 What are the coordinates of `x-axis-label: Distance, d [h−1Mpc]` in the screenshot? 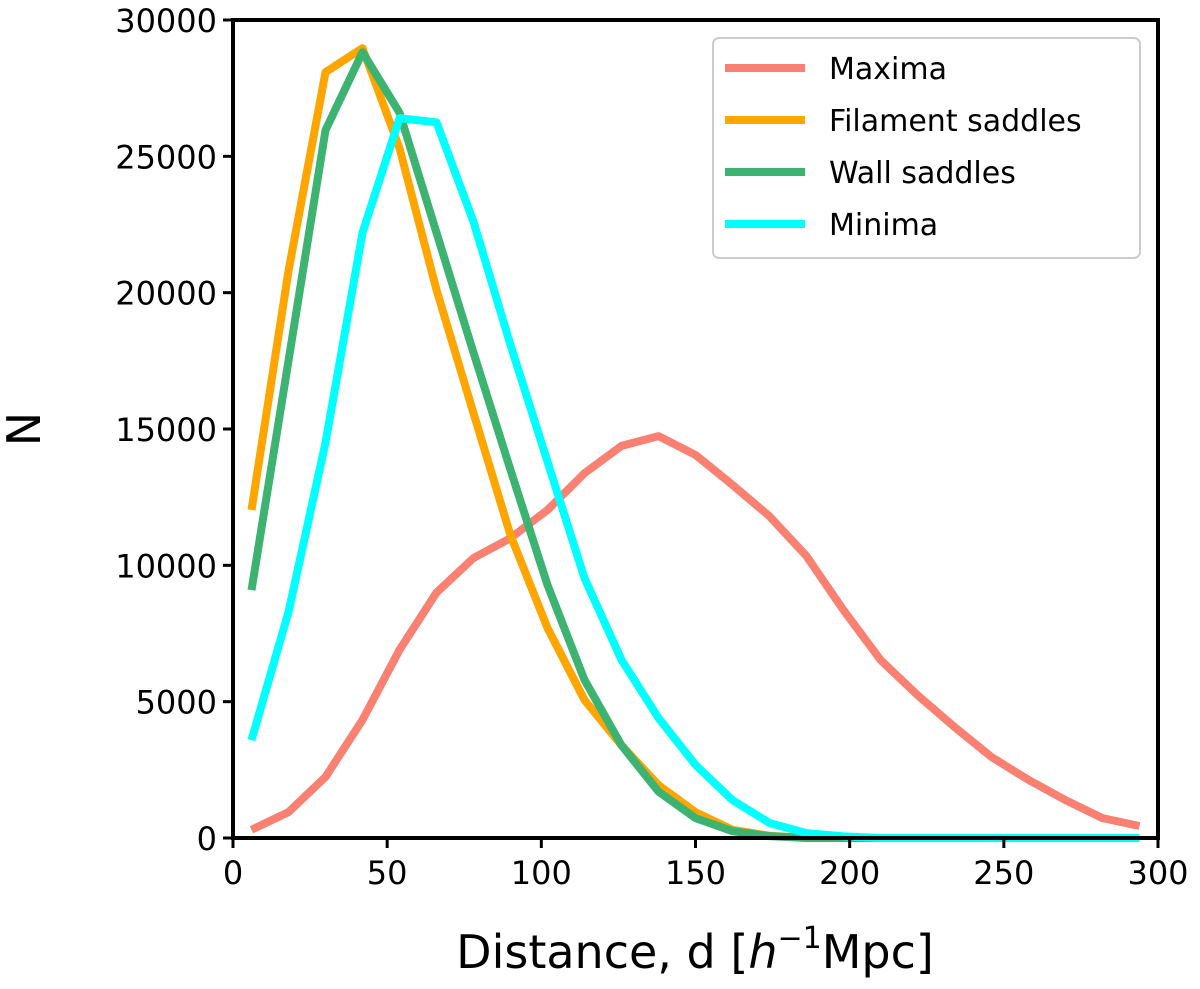 It's located at (695, 950).